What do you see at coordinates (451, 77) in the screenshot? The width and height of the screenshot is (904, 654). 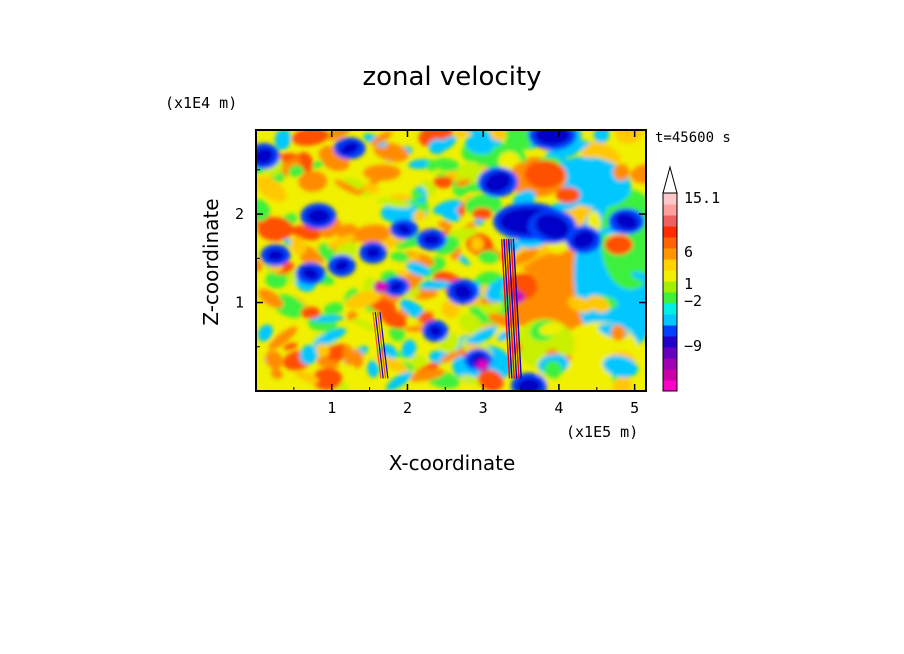 I see `chart-title: zonal velocity` at bounding box center [451, 77].